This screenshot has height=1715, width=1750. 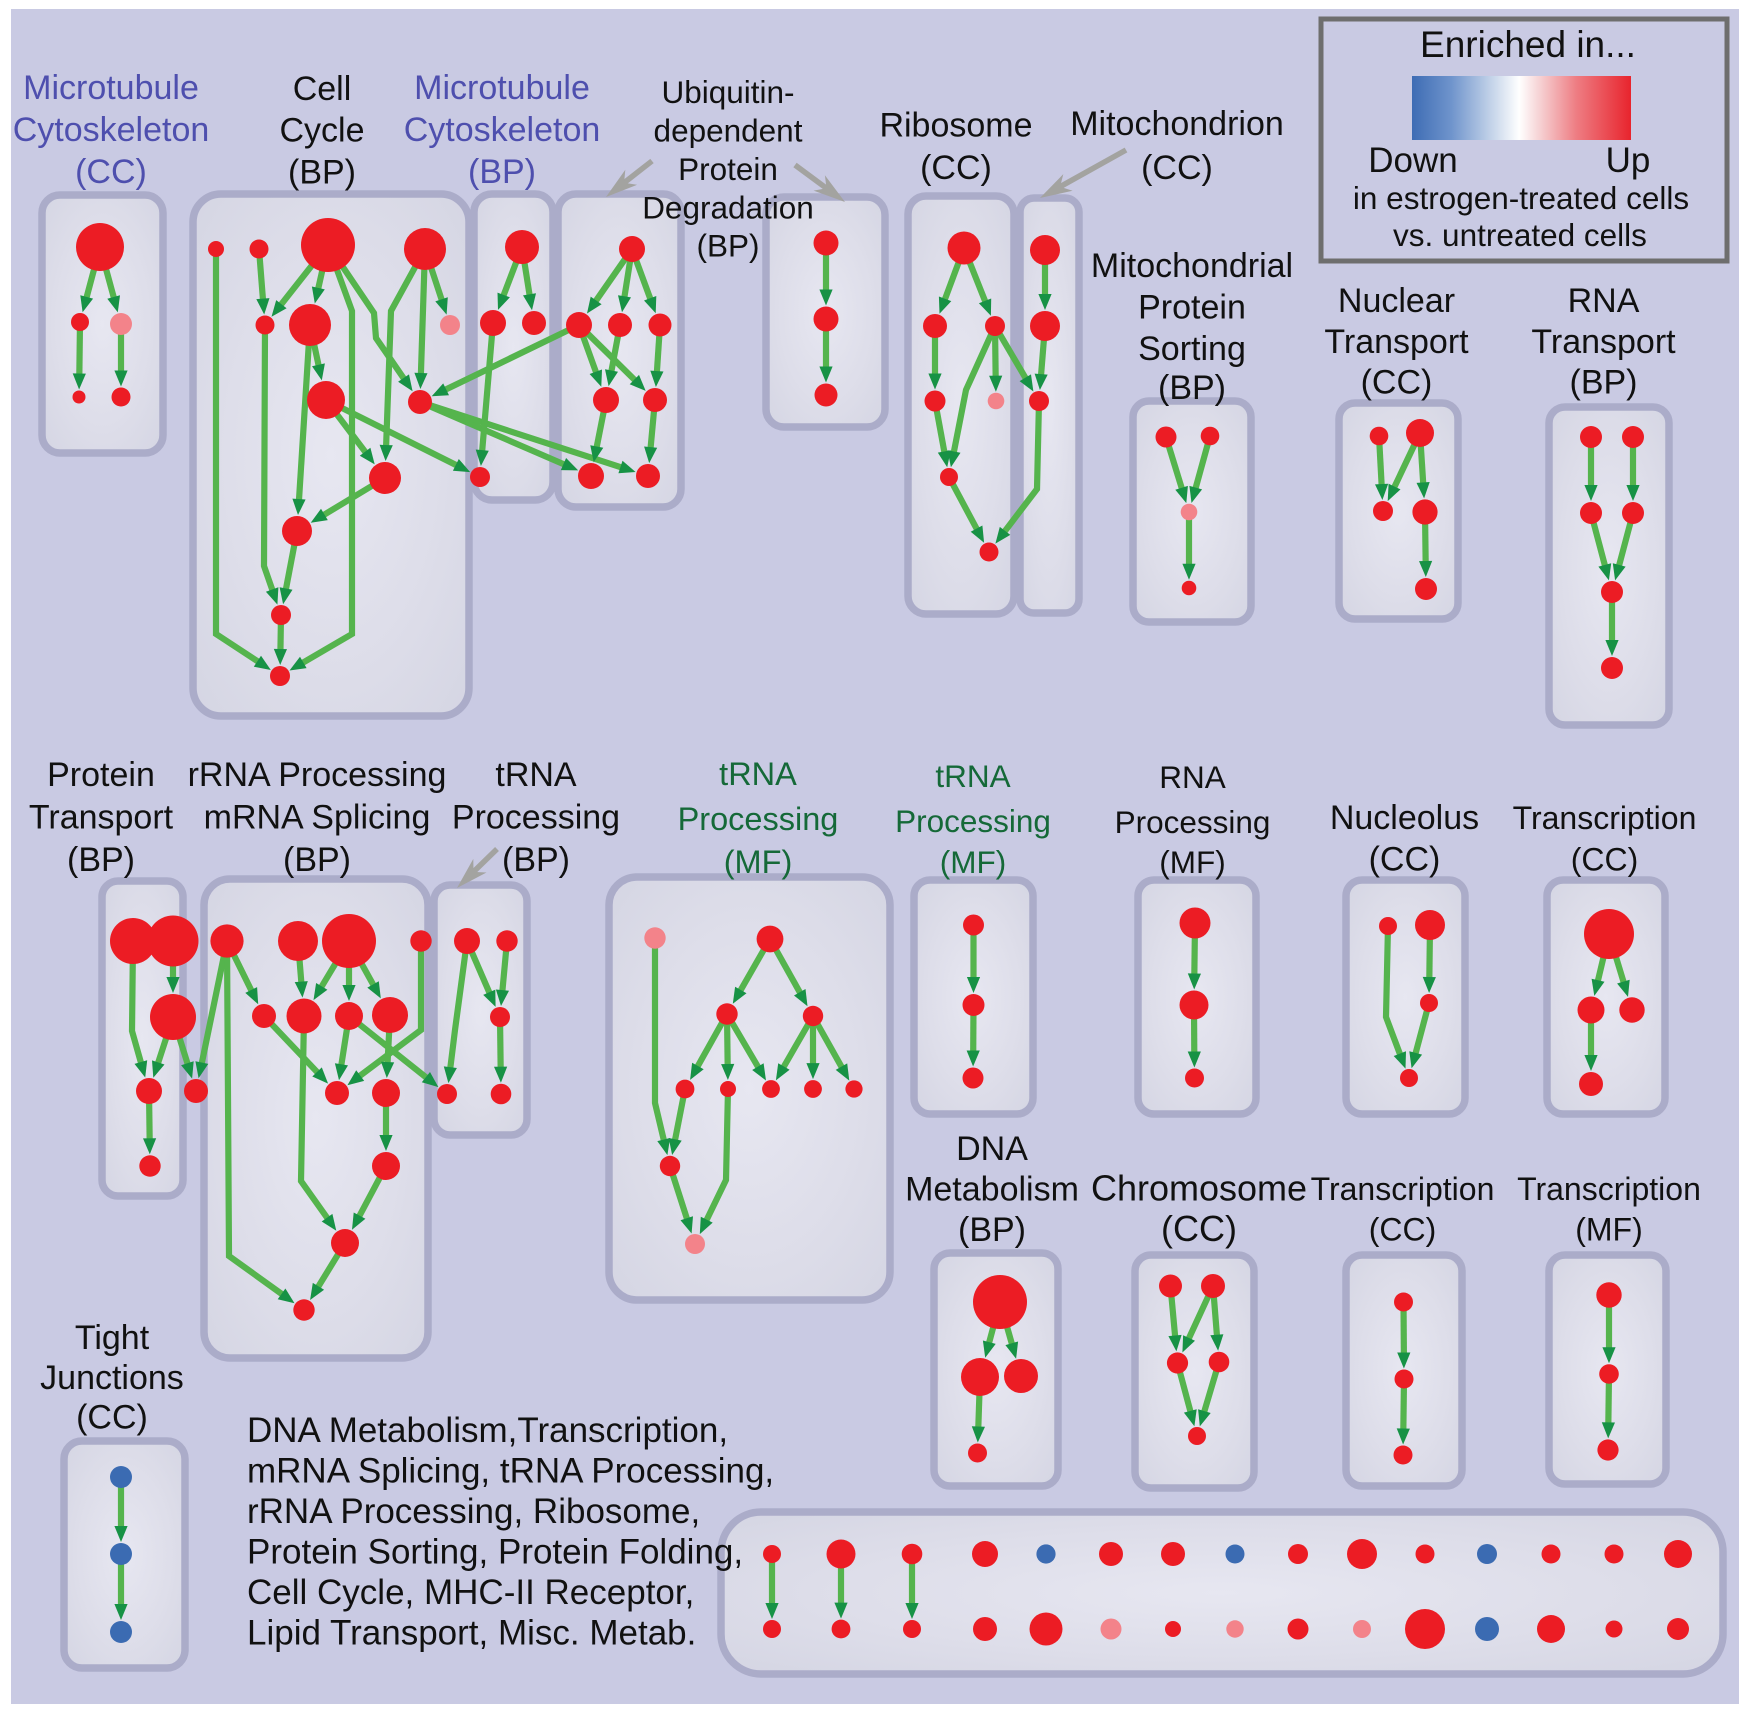 What do you see at coordinates (473, 1511) in the screenshot?
I see `svg-text: rRNA Processing, Ribosome,` at bounding box center [473, 1511].